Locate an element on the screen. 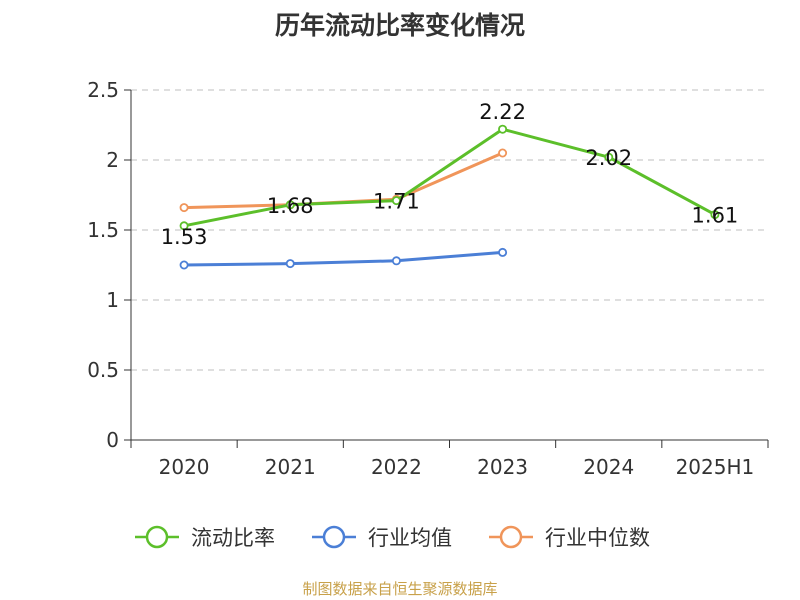 This screenshot has height=600, width=800. y-tick-label: 1 is located at coordinates (112, 300).